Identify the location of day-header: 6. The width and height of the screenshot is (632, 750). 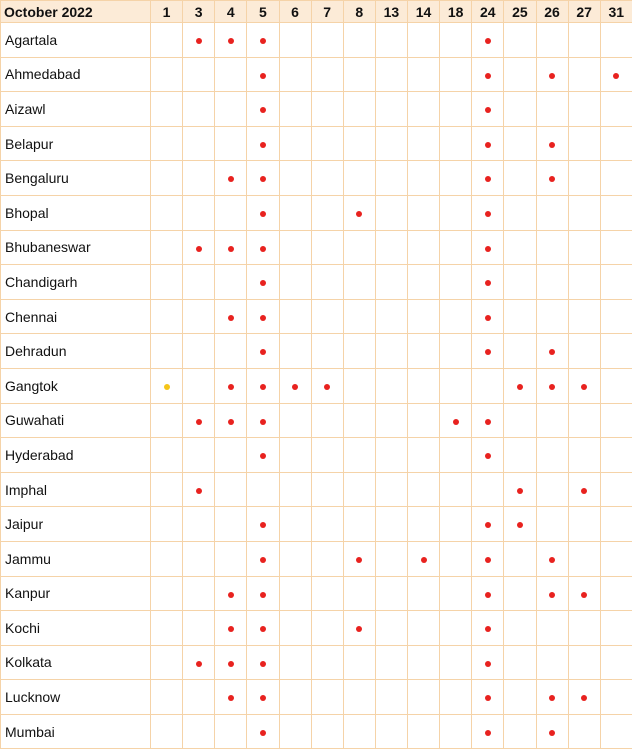
(295, 11).